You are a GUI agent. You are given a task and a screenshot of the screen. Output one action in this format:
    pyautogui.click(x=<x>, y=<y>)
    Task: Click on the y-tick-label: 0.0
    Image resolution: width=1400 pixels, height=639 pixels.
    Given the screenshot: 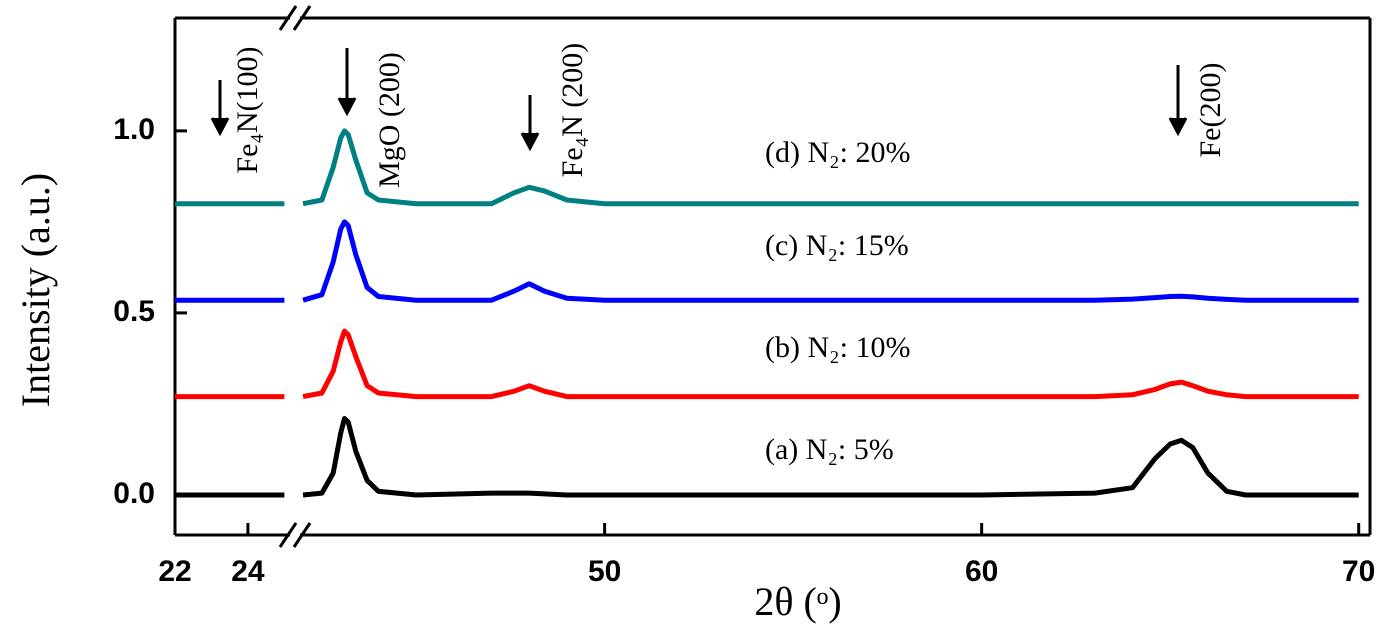 What is the action you would take?
    pyautogui.click(x=134, y=493)
    